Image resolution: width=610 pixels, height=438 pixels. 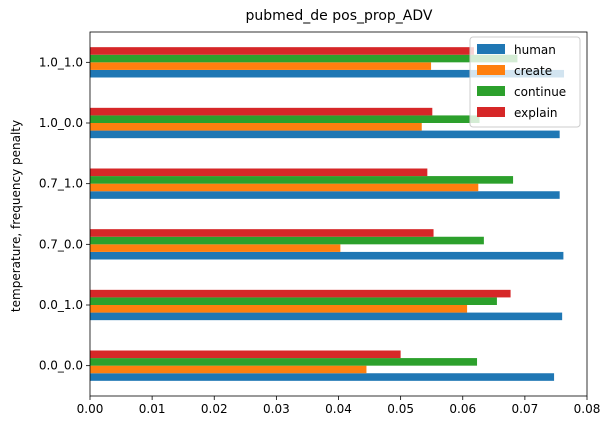 I want to click on bar-continue-0.7_0.0, so click(x=287, y=240).